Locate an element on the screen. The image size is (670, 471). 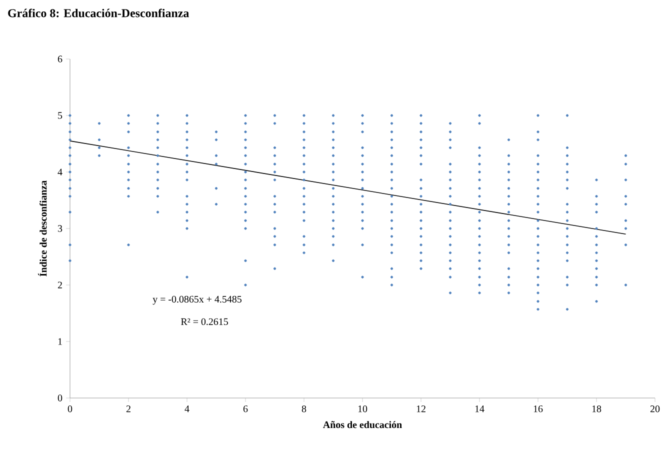
x-tick-label: 8 is located at coordinates (304, 409).